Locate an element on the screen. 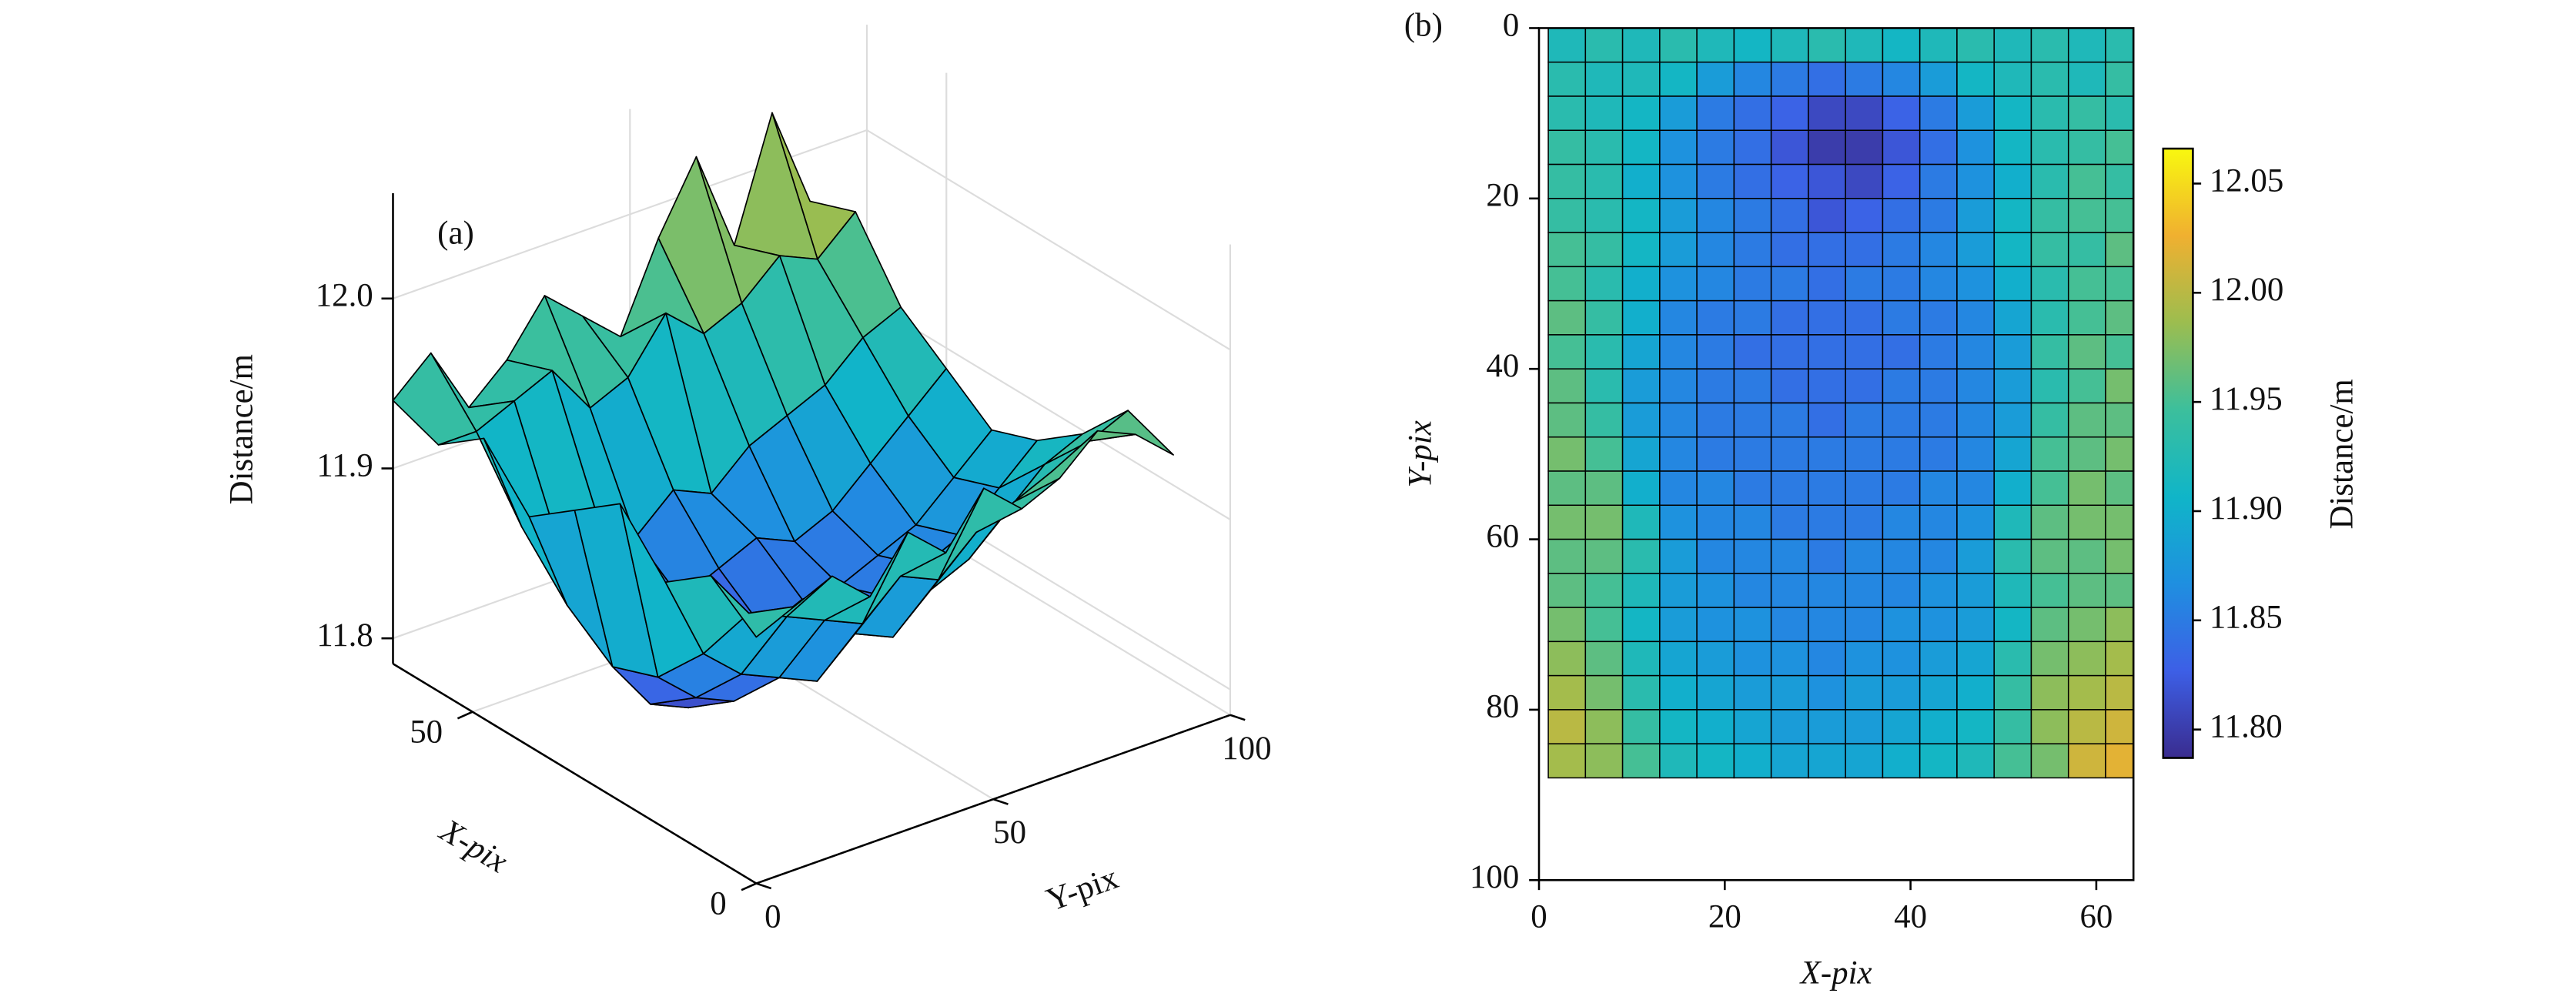 The width and height of the screenshot is (2576, 1000). colorbar-tick-label: 12.00 is located at coordinates (2247, 290).